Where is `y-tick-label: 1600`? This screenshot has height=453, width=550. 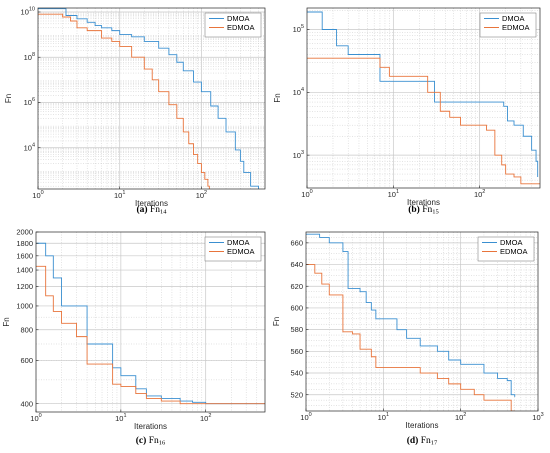 y-tick-label: 1600 is located at coordinates (24, 255).